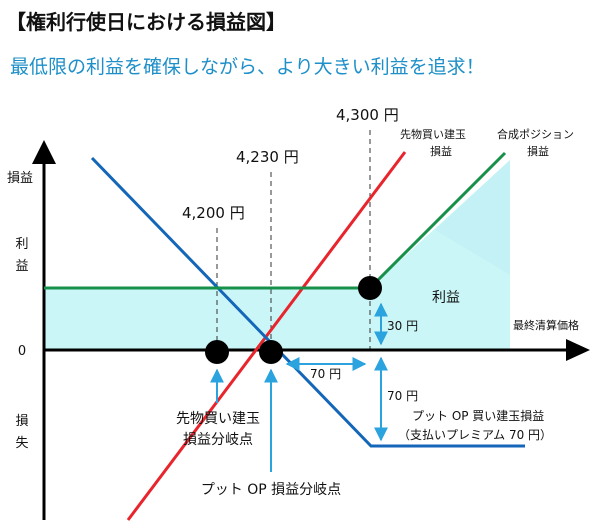 The width and height of the screenshot is (600, 530). Describe the element at coordinates (21, 266) in the screenshot. I see `y-axis-profit-label-2: 益` at that location.